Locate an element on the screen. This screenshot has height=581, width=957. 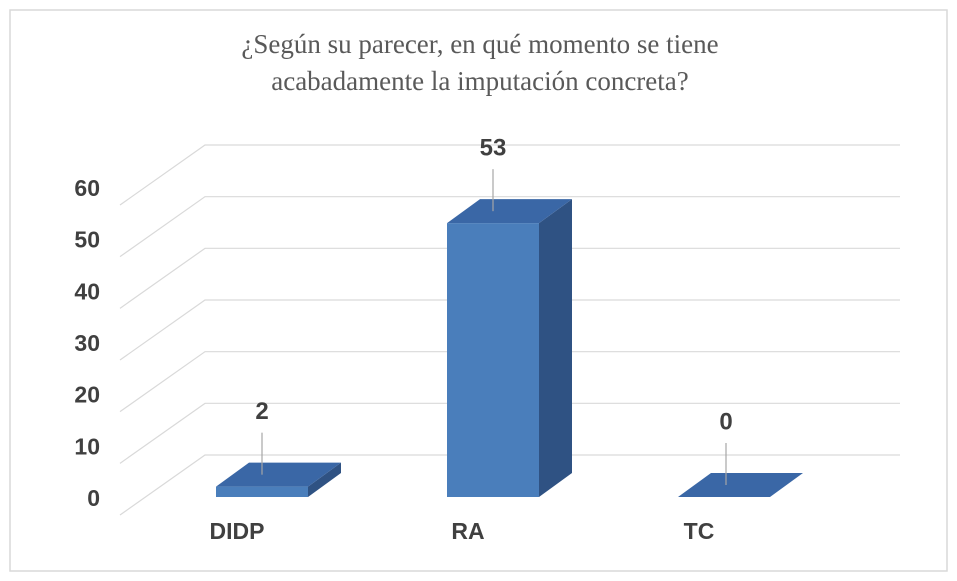
value-label: 53 is located at coordinates (493, 148).